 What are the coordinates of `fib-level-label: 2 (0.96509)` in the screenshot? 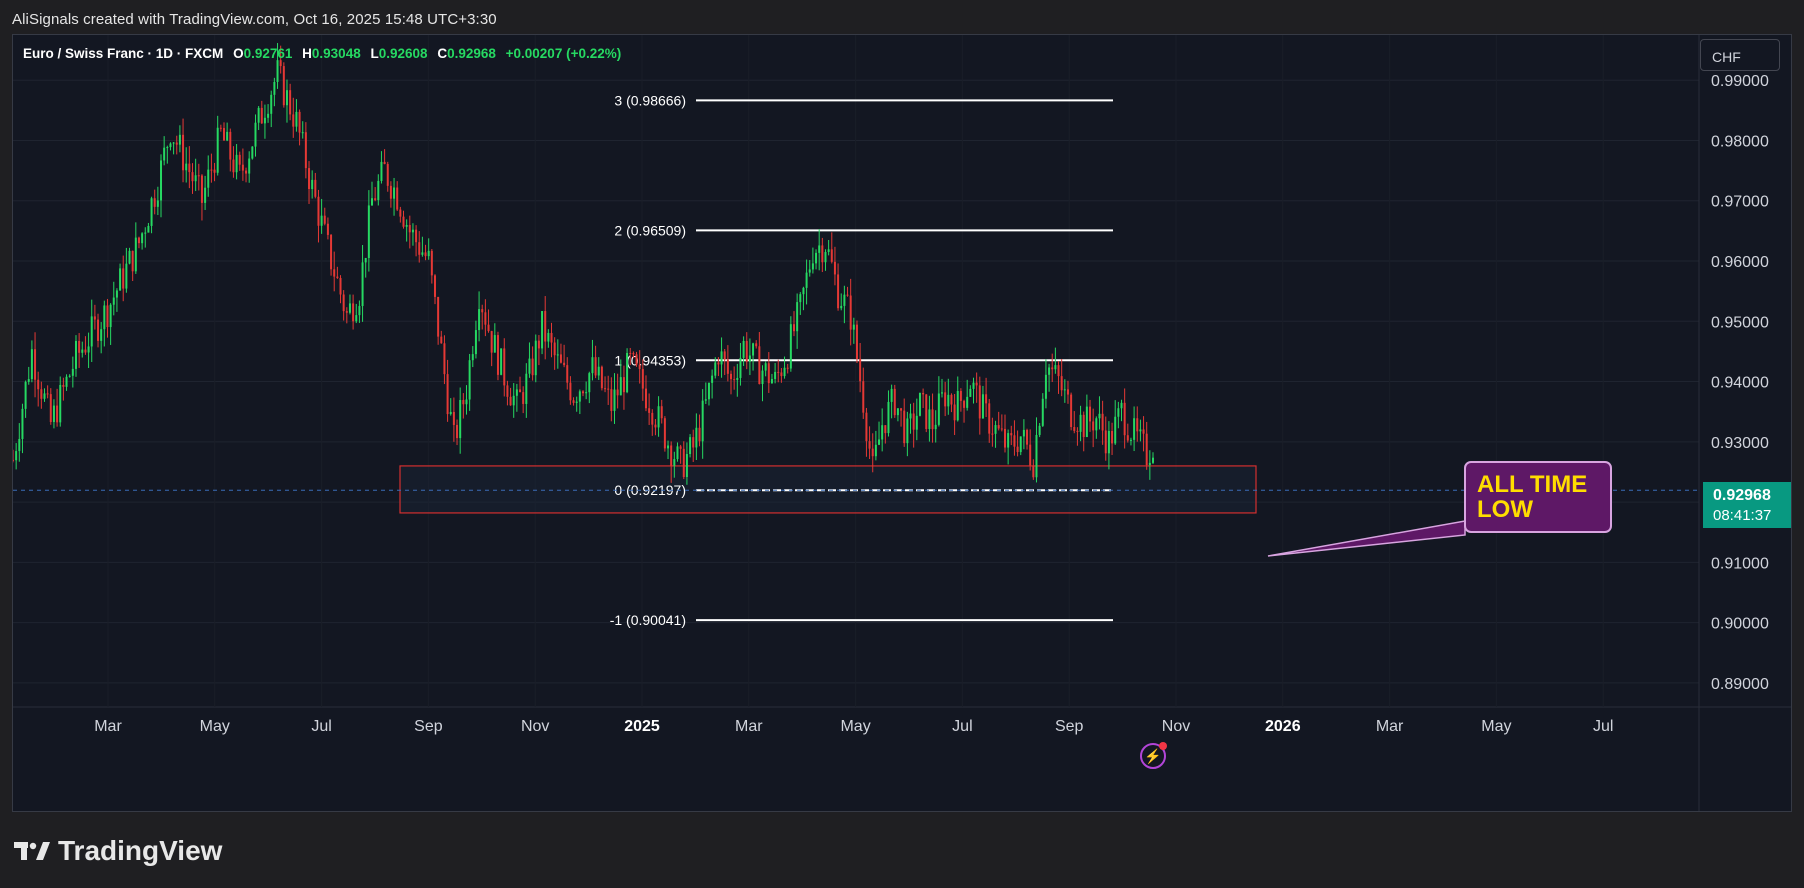 It's located at (650, 230).